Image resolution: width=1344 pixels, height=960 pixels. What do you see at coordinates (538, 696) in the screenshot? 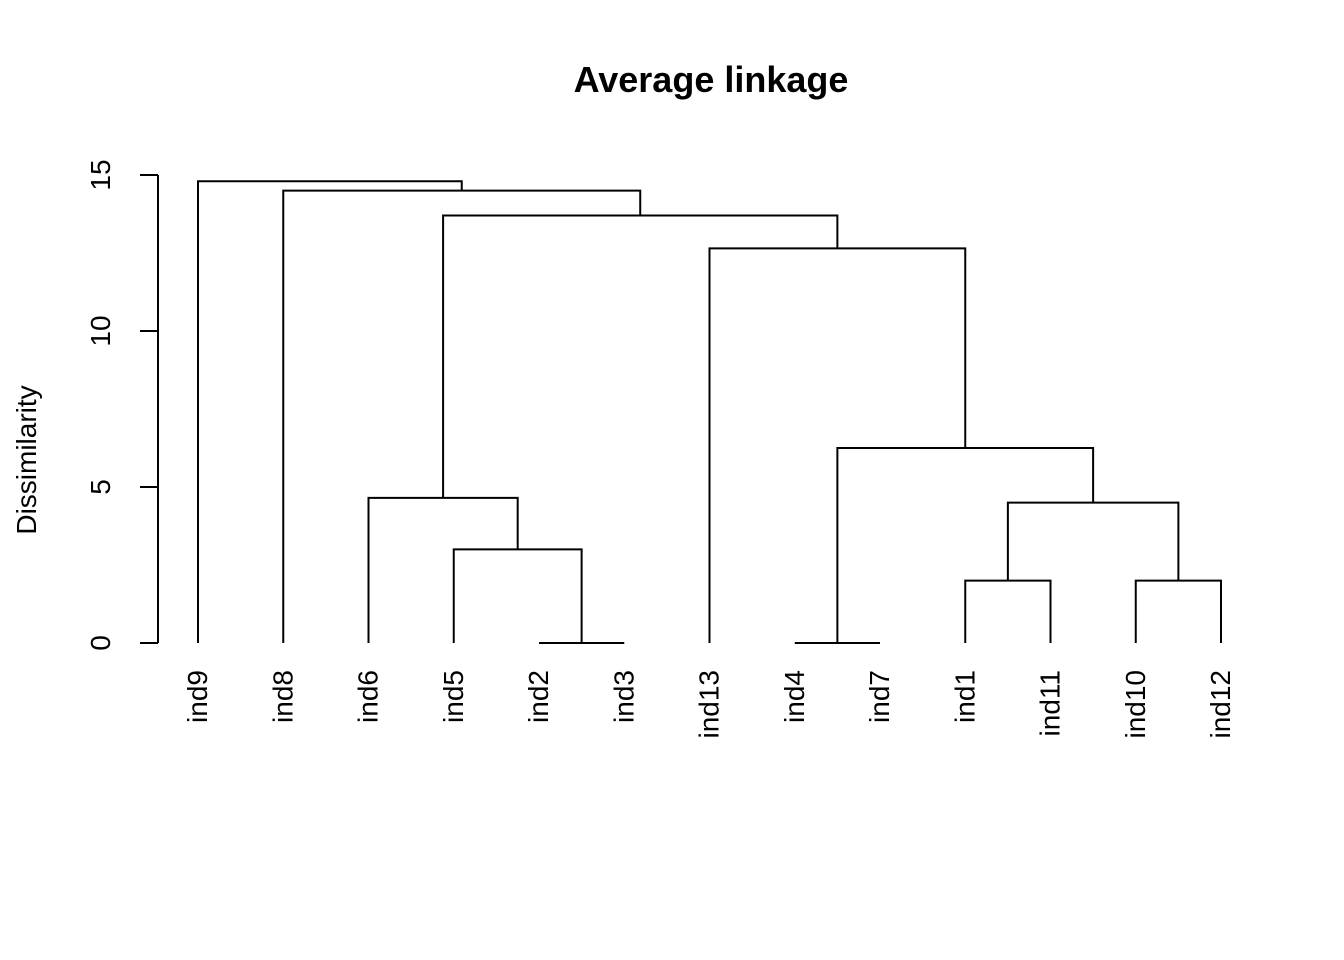
I see `leaf-label: ind2` at bounding box center [538, 696].